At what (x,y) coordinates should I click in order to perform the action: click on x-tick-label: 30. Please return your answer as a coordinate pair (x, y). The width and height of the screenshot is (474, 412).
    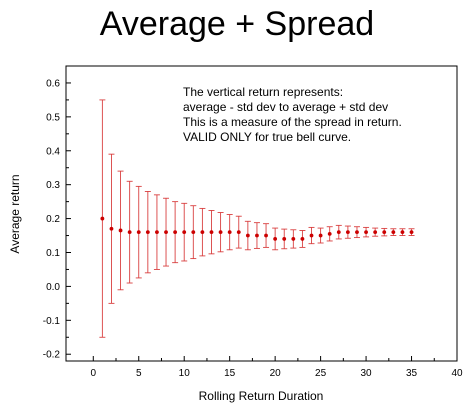
    Looking at the image, I should click on (367, 373).